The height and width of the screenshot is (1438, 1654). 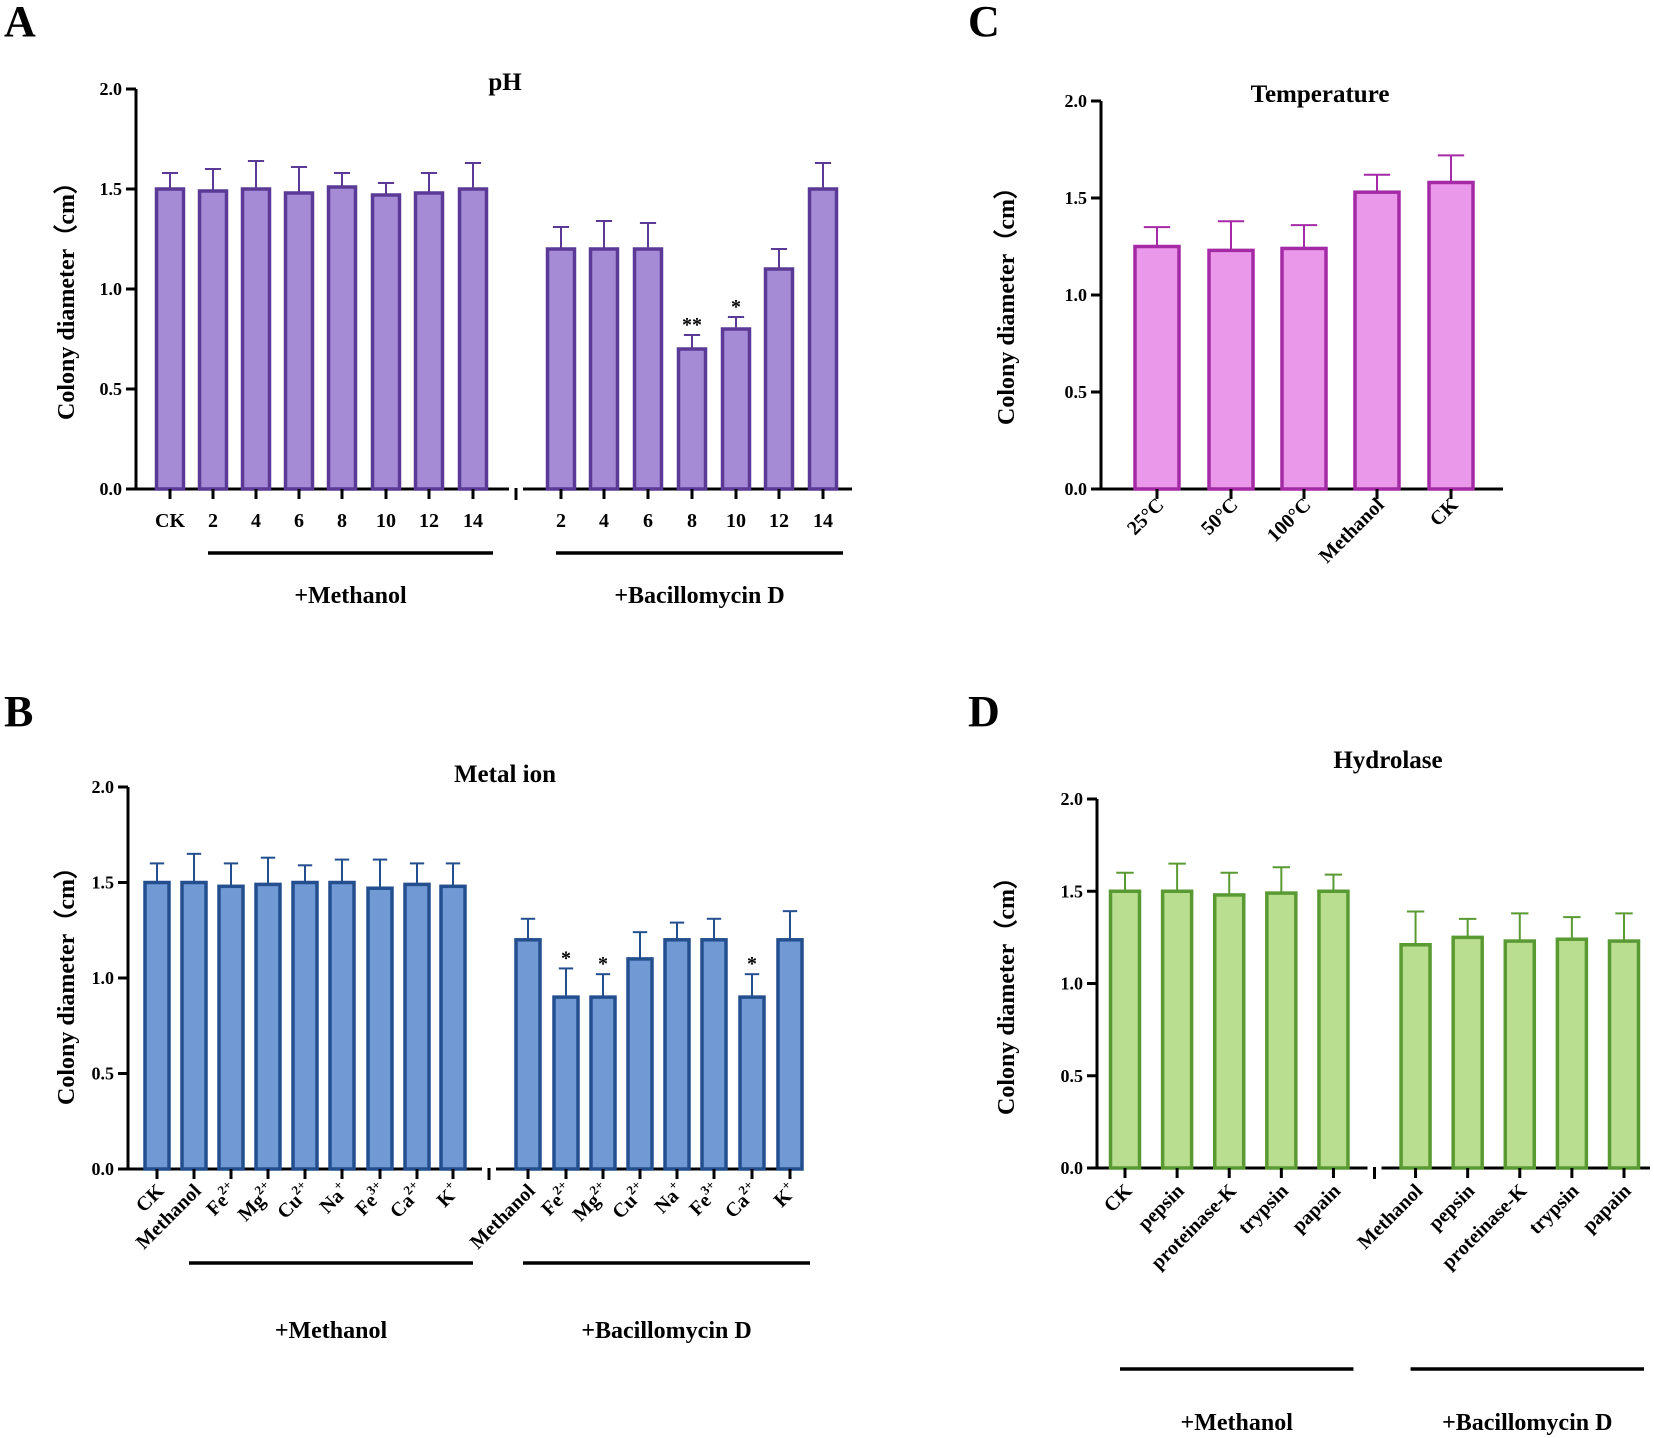 I want to click on panel-a-title: pH, so click(x=505, y=82).